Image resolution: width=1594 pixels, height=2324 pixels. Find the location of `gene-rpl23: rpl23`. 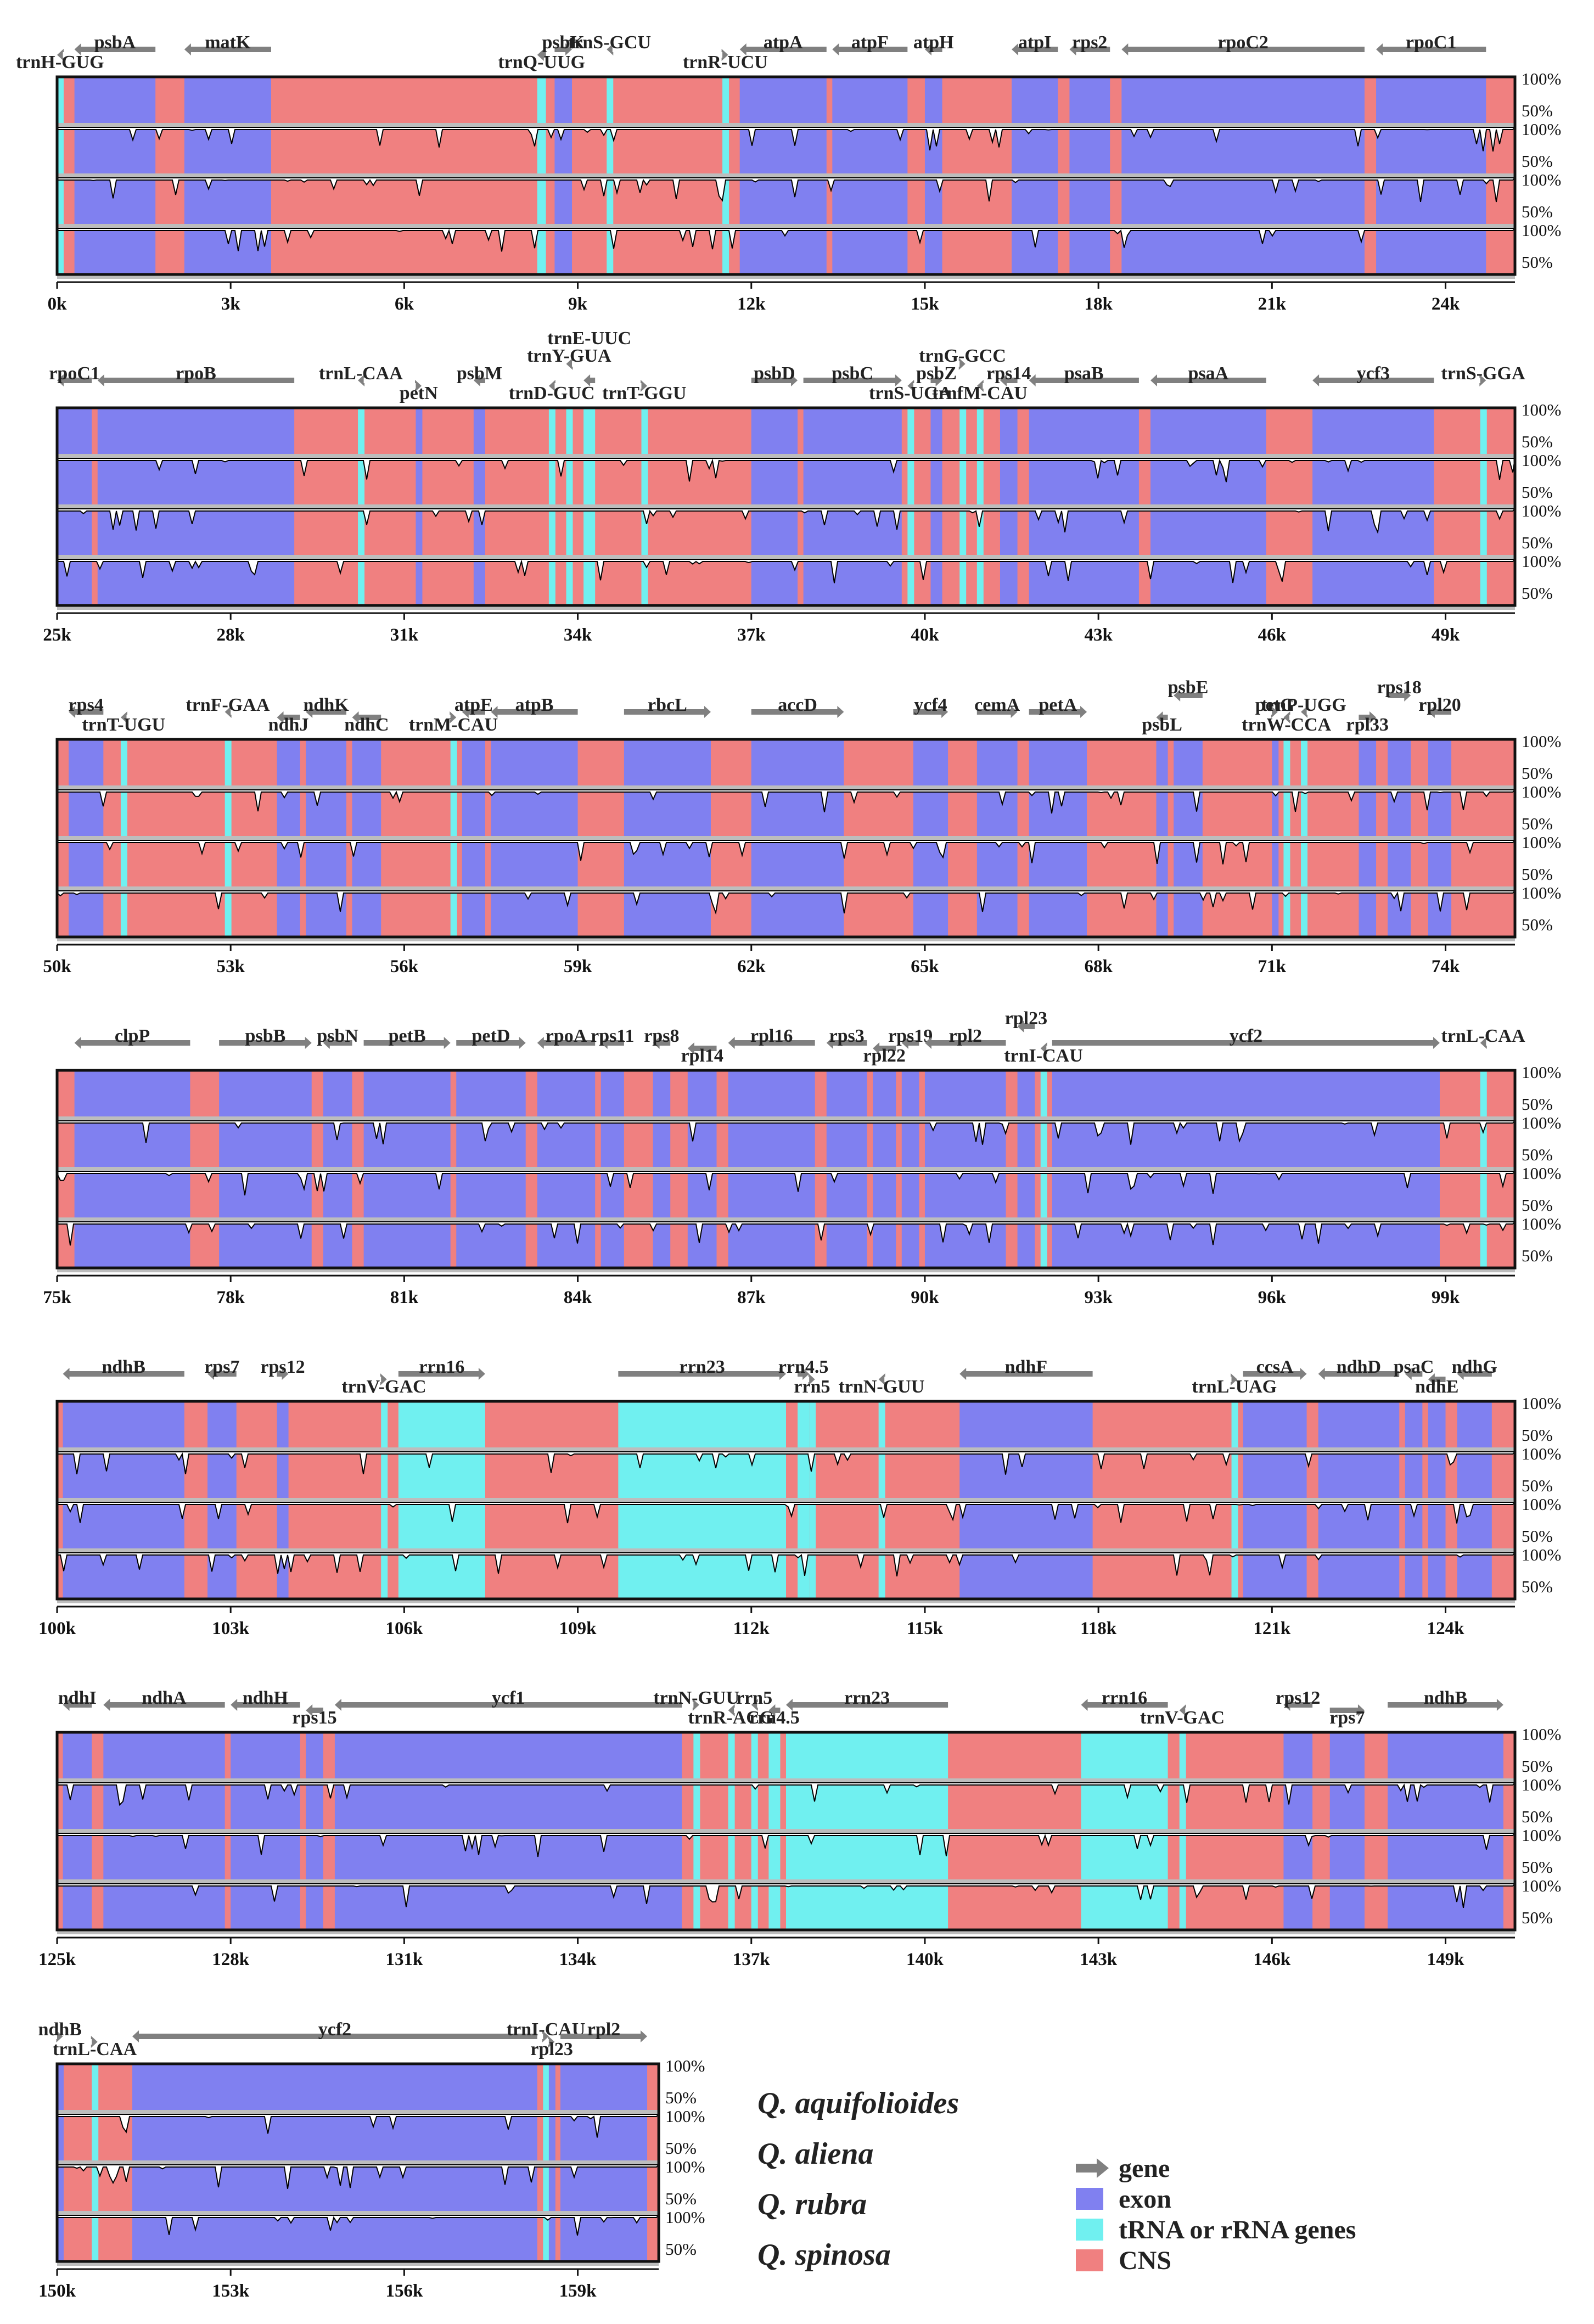

gene-rpl23: rpl23 is located at coordinates (551, 2048).